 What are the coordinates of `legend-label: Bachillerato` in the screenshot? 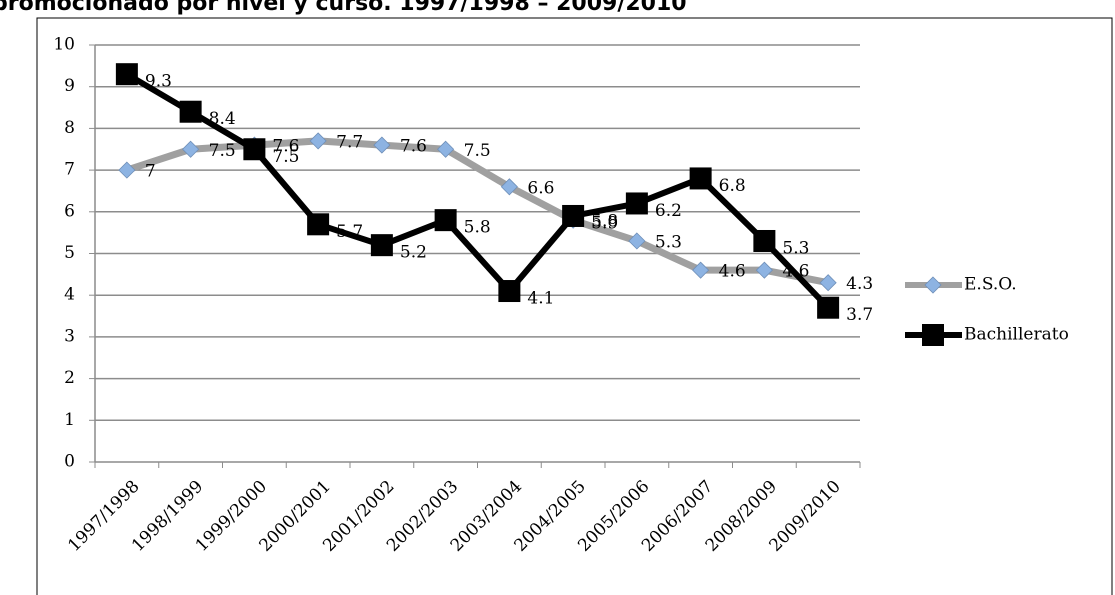 It's located at (1016, 335).